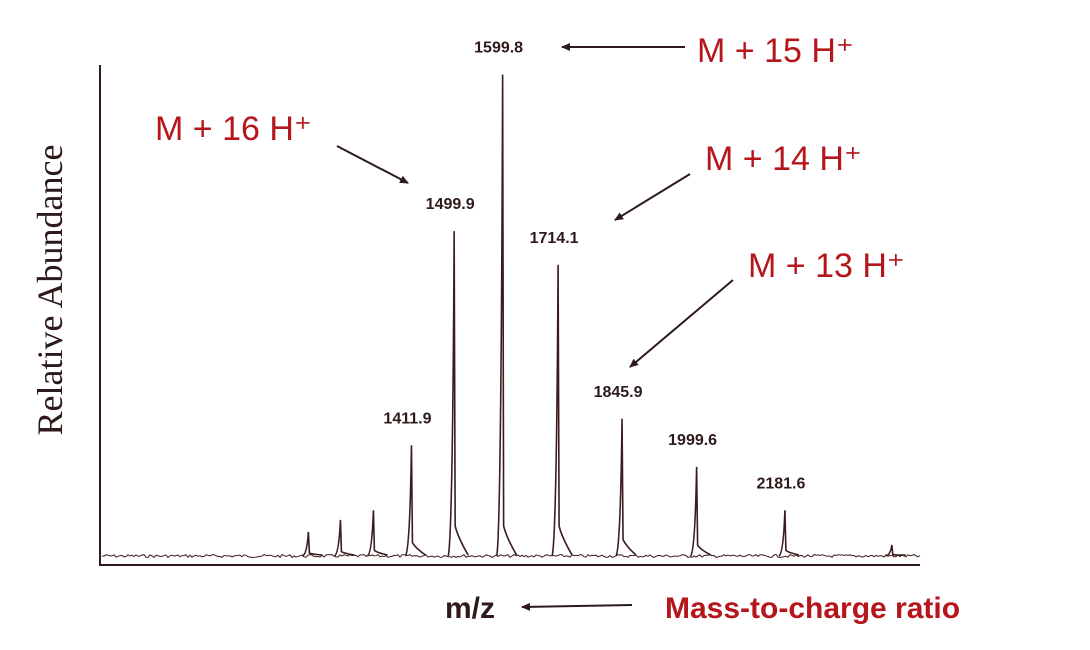  Describe the element at coordinates (692, 440) in the screenshot. I see `peak-label: 1999.6` at that location.